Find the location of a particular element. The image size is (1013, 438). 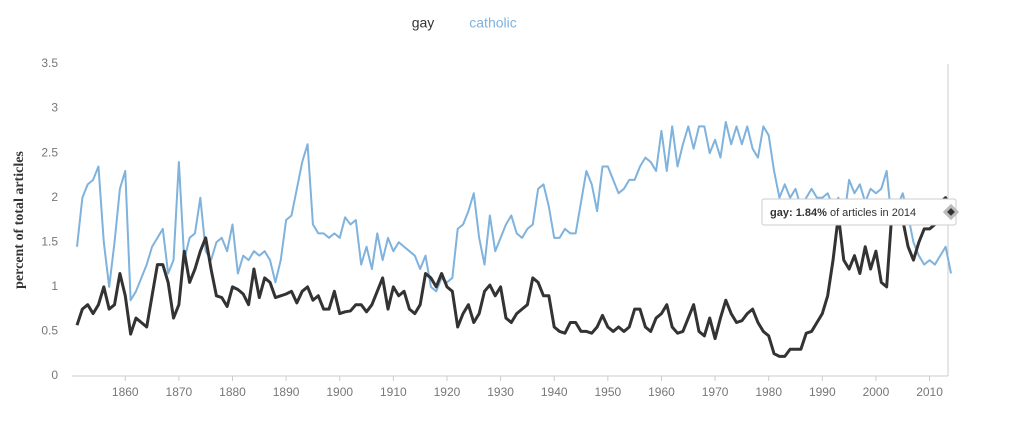

tooltip-caption: of articles in 2014 is located at coordinates (873, 213).